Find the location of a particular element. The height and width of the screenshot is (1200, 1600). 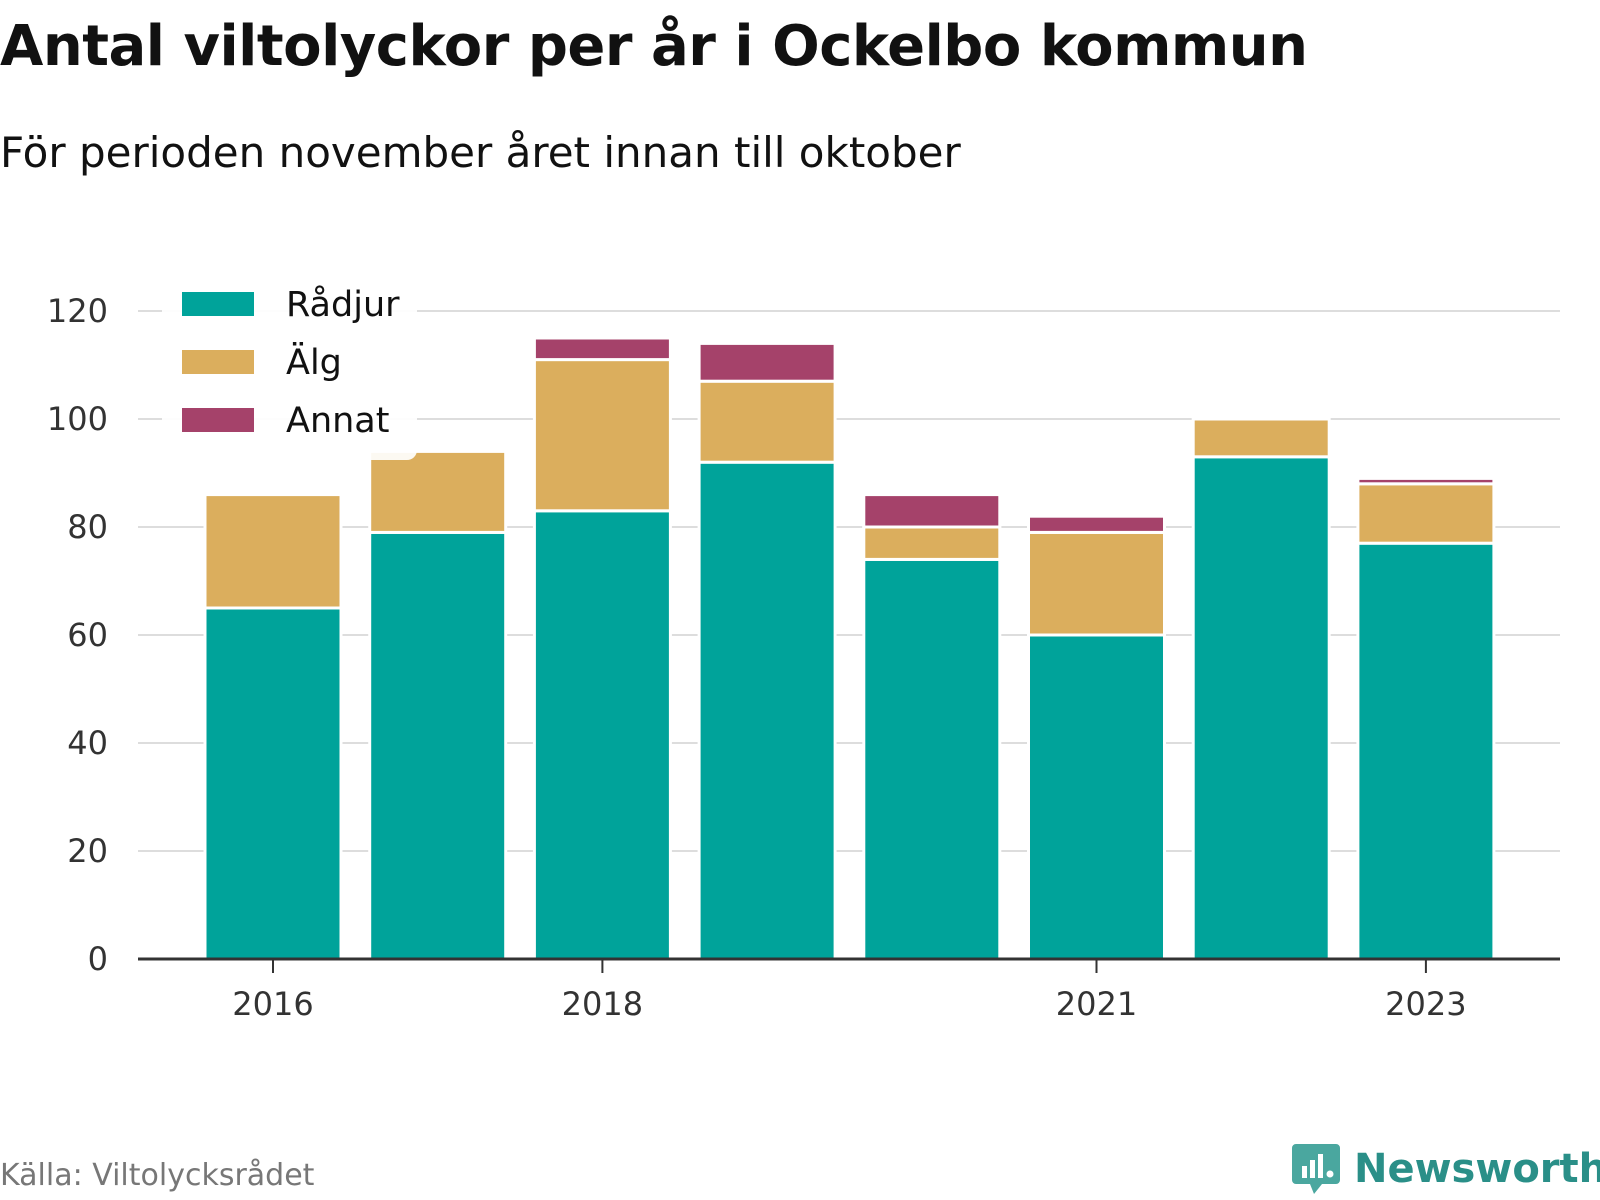

y-tick-label: 120 is located at coordinates (77, 311).